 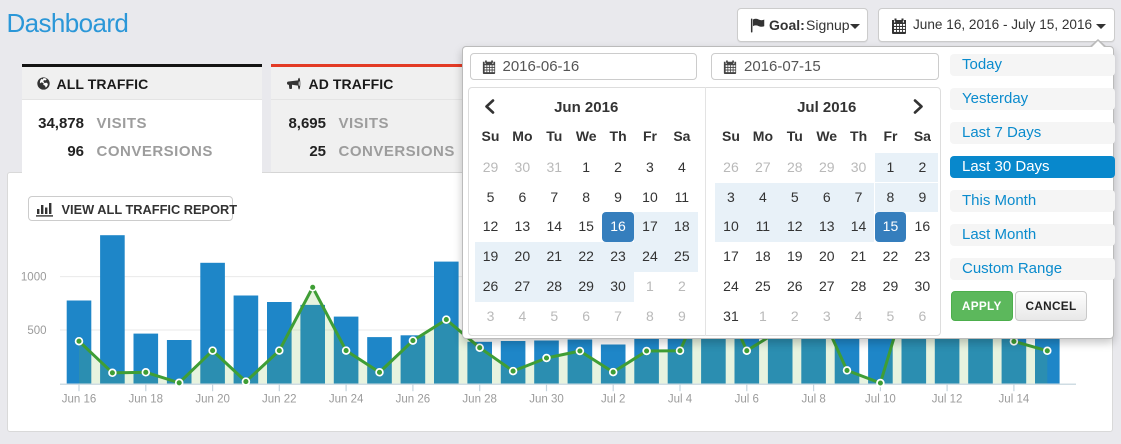 What do you see at coordinates (413, 400) in the screenshot?
I see `svg-text: Jun 26` at bounding box center [413, 400].